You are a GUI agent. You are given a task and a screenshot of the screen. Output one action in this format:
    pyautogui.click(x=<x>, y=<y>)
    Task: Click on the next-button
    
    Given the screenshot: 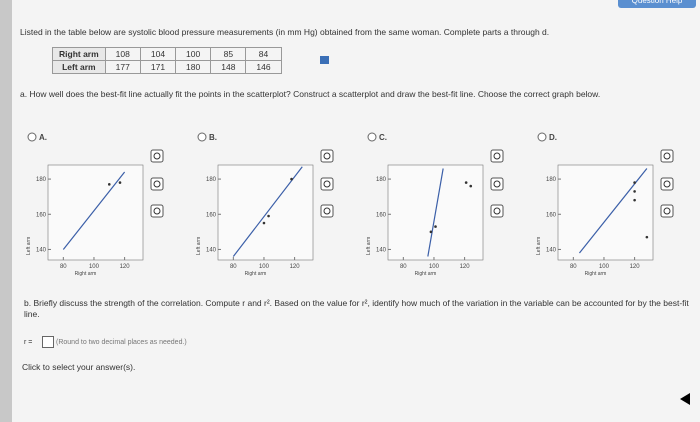 What is the action you would take?
    pyautogui.click(x=686, y=399)
    